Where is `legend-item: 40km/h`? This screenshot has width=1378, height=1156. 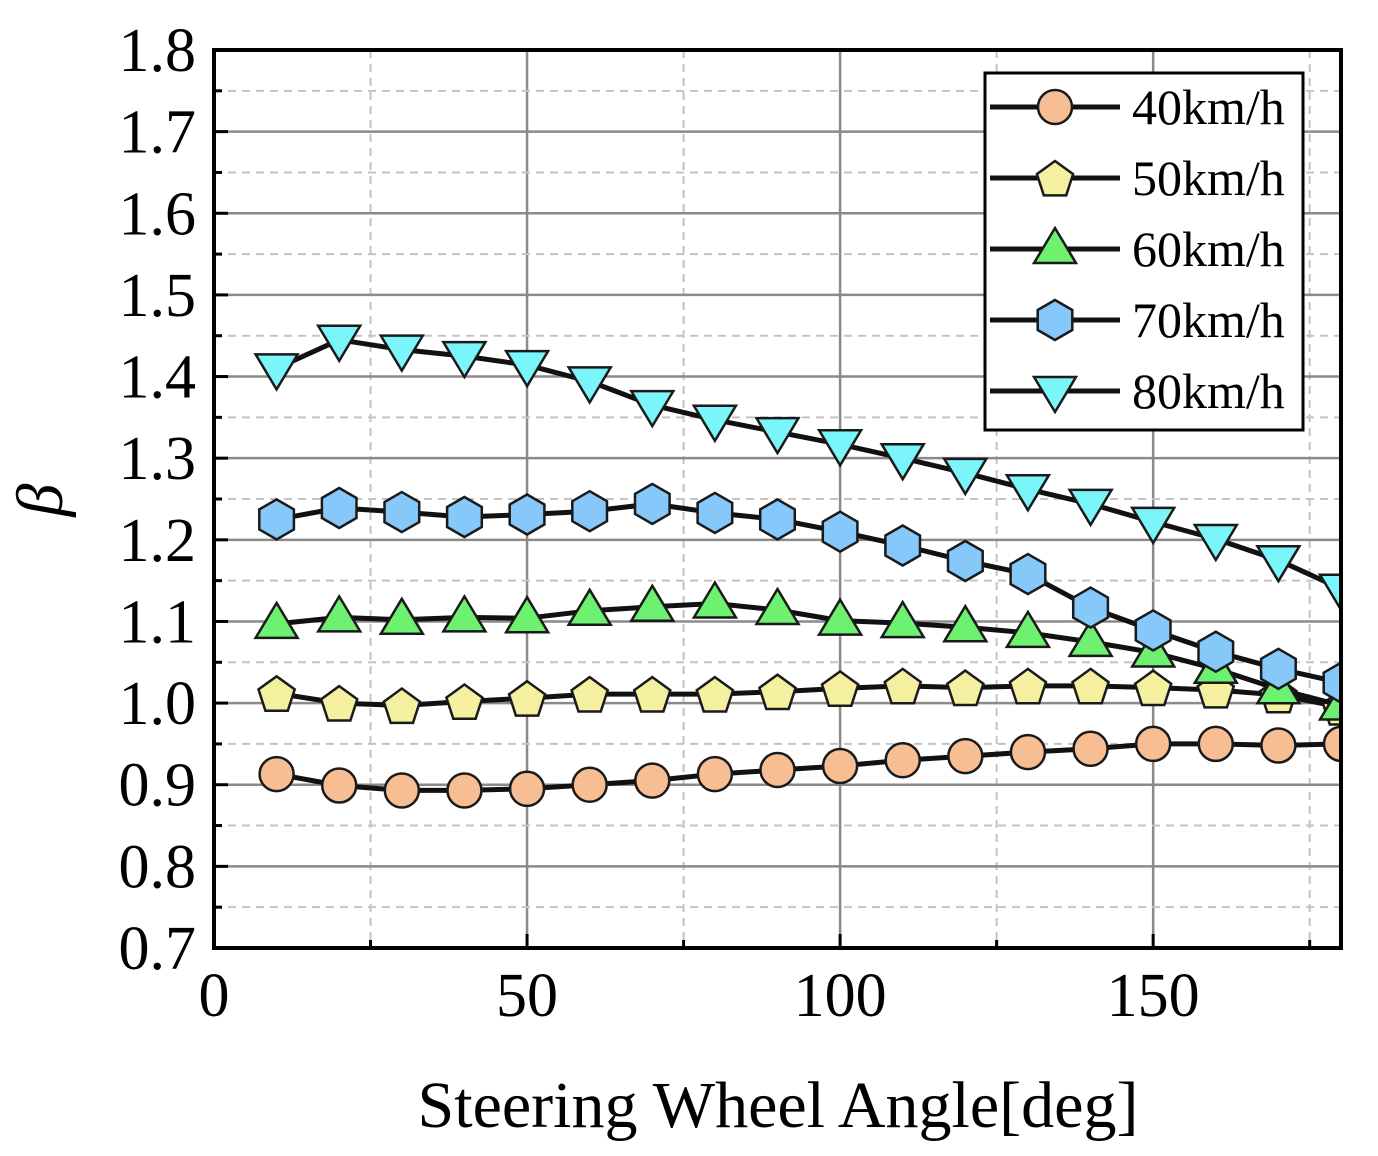
legend-item: 40km/h is located at coordinates (1137, 107).